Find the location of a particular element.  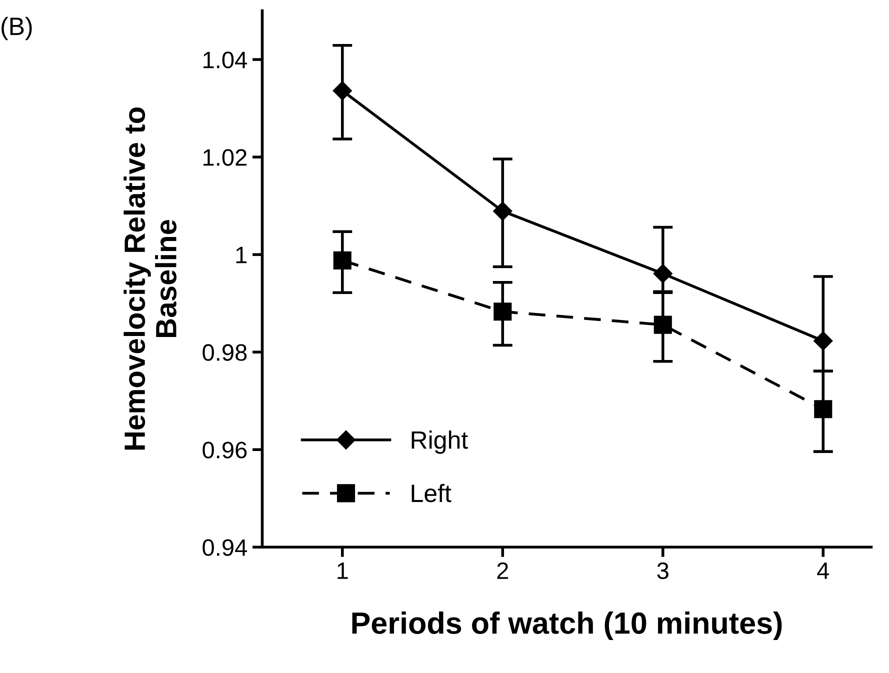

x-tick-label: 2 is located at coordinates (502, 570).